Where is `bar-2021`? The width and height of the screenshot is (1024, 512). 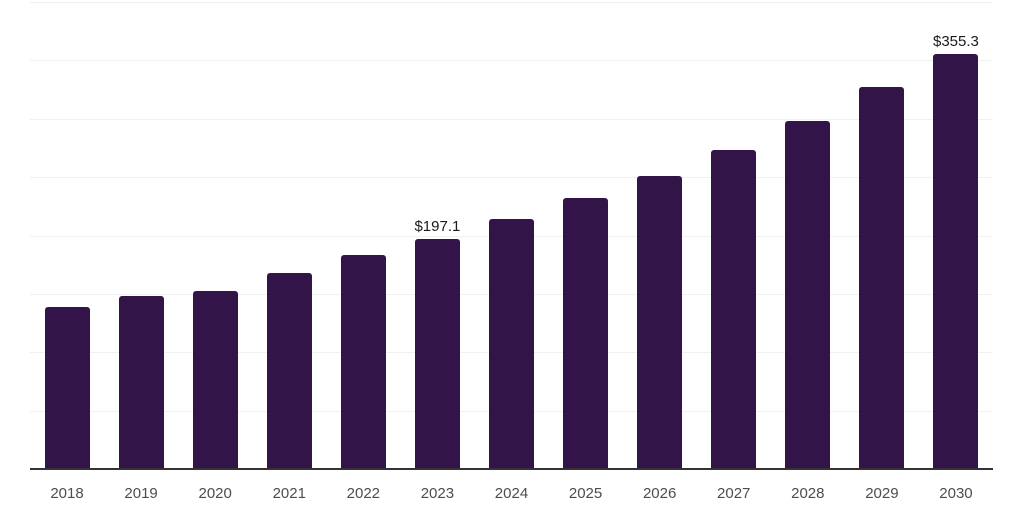 bar-2021 is located at coordinates (289, 370).